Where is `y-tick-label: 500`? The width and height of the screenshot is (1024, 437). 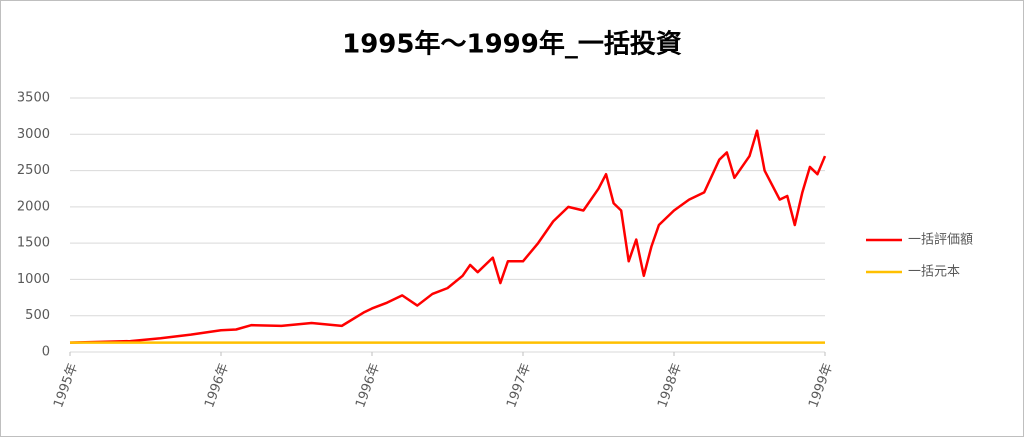 y-tick-label: 500 is located at coordinates (37, 315).